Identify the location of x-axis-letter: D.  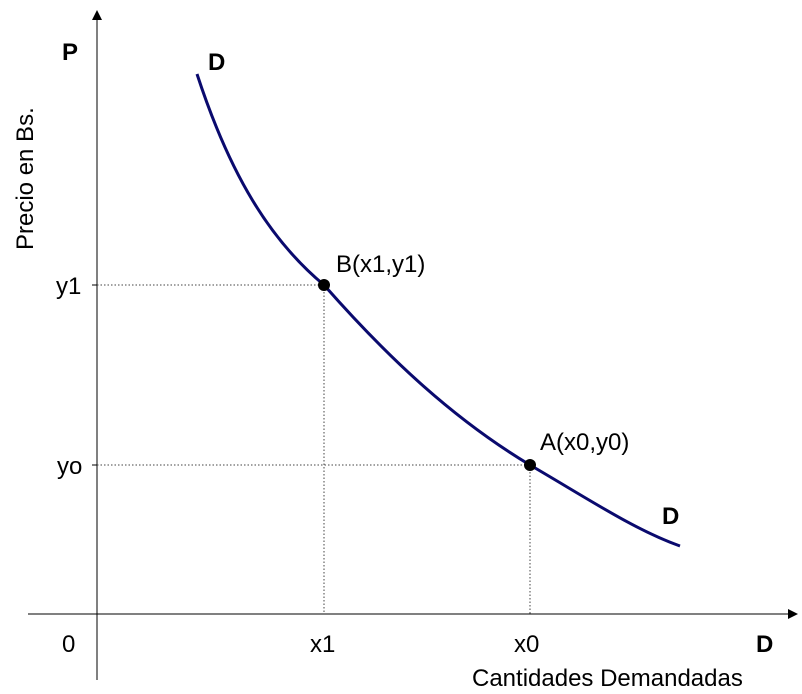
(764, 644).